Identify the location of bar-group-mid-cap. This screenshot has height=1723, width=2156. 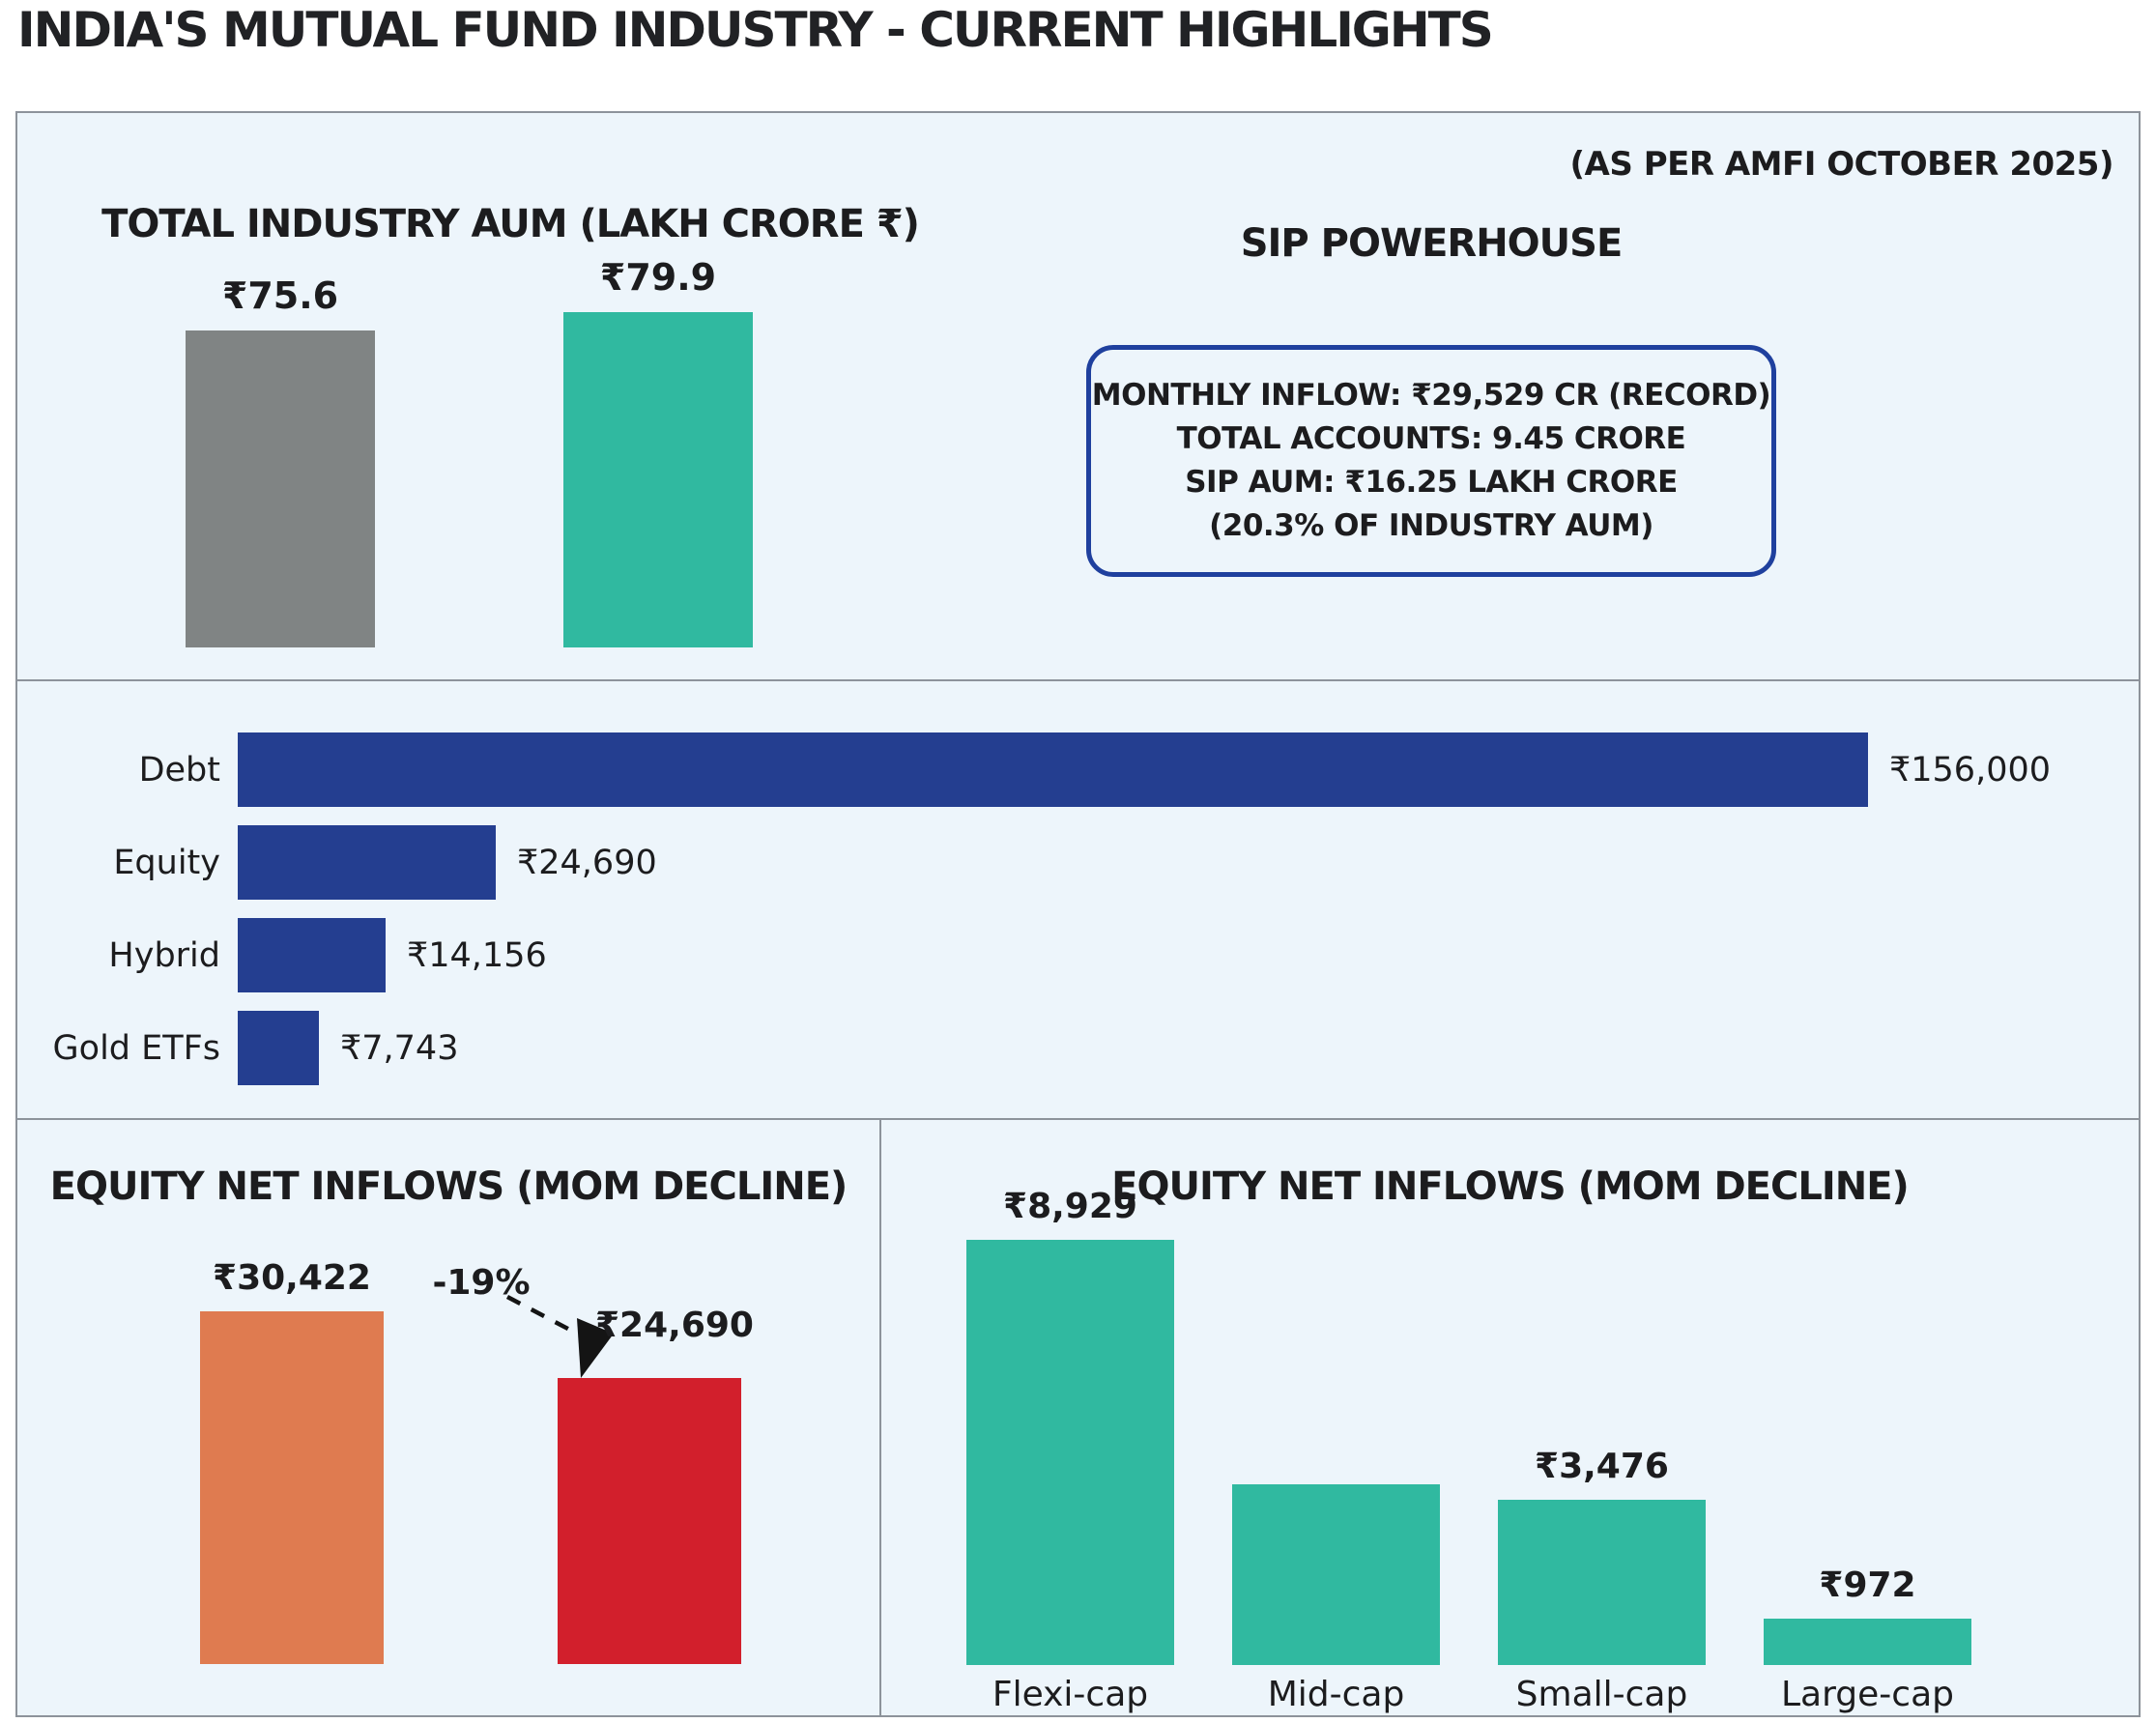
(1336, 1574).